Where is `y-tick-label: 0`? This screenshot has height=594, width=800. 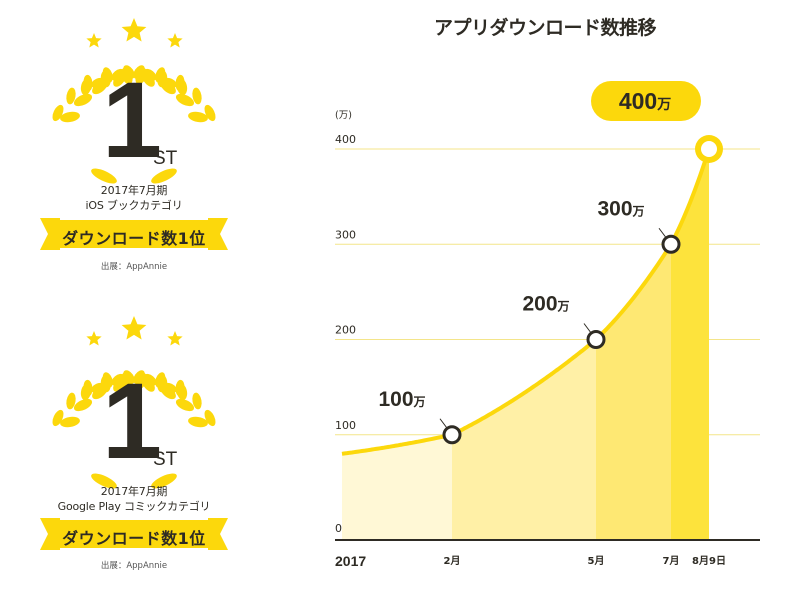
y-tick-label: 0 is located at coordinates (338, 528).